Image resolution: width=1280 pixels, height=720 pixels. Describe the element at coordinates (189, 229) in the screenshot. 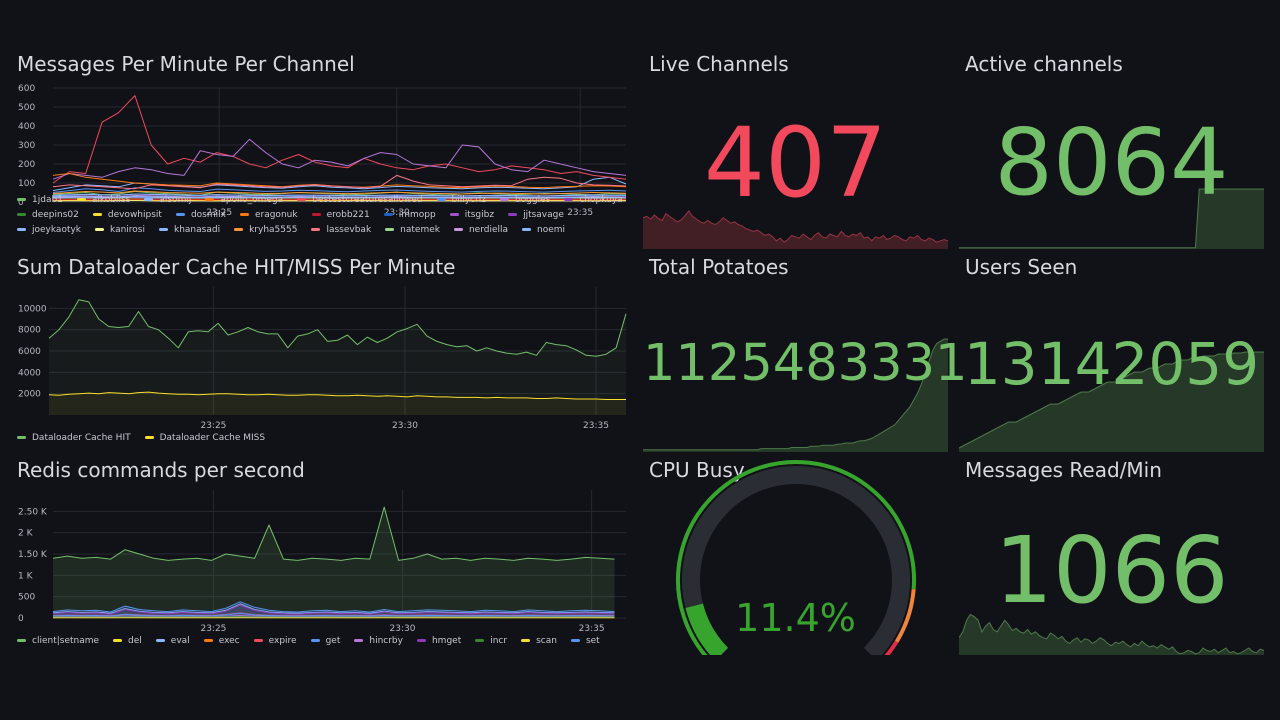

I see `legend-item: khanasadi` at that location.